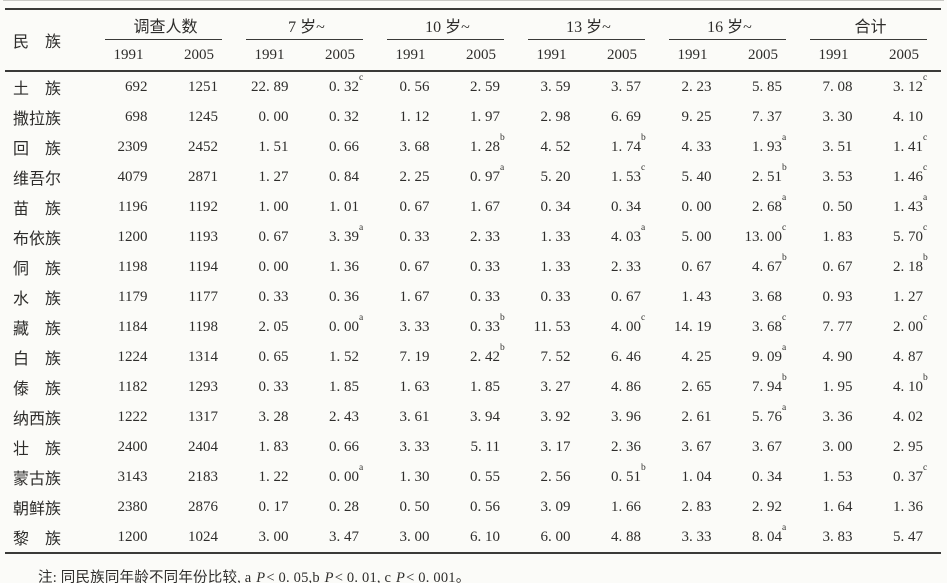  What do you see at coordinates (555, 446) in the screenshot?
I see `table-cell: 3. 17` at bounding box center [555, 446].